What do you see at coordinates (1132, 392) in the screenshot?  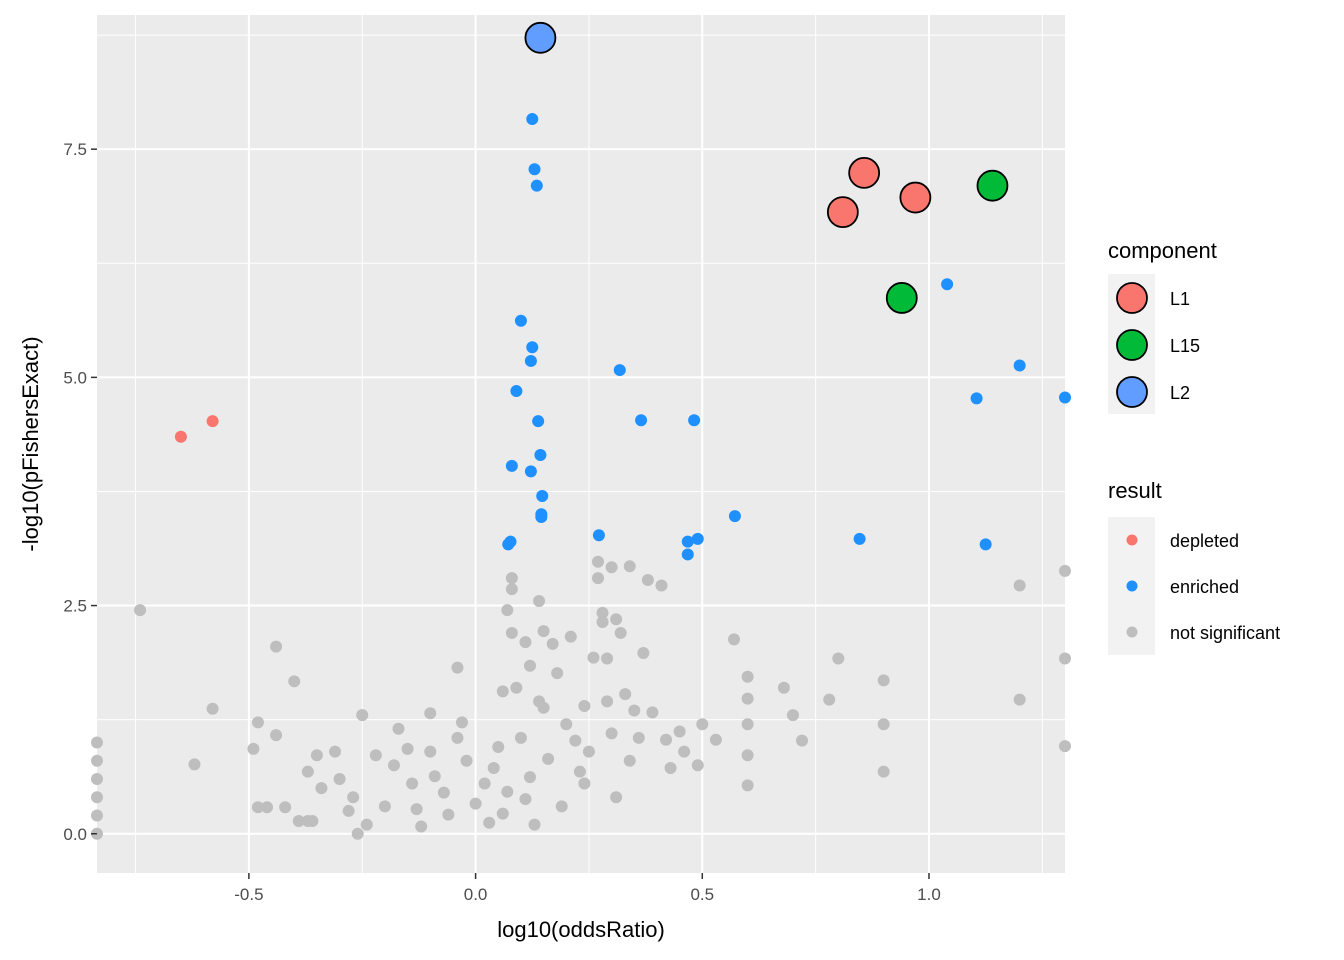 I see `legend-key-L2` at bounding box center [1132, 392].